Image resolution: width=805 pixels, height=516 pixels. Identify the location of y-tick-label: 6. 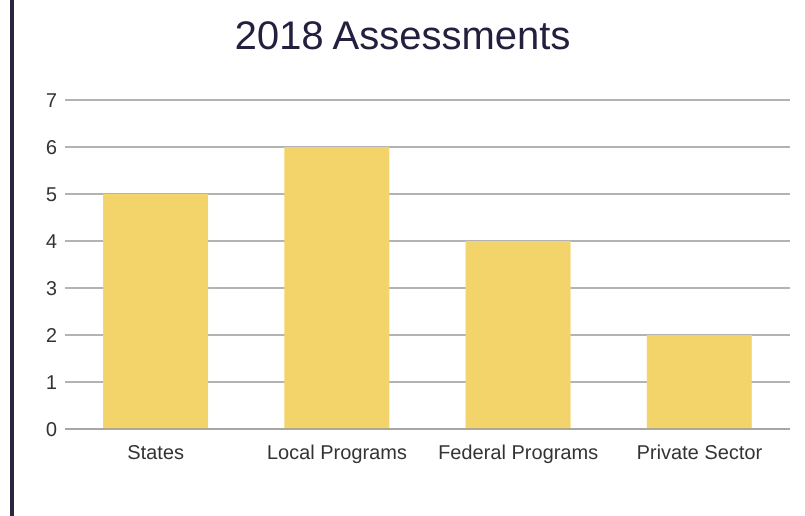
(51, 148).